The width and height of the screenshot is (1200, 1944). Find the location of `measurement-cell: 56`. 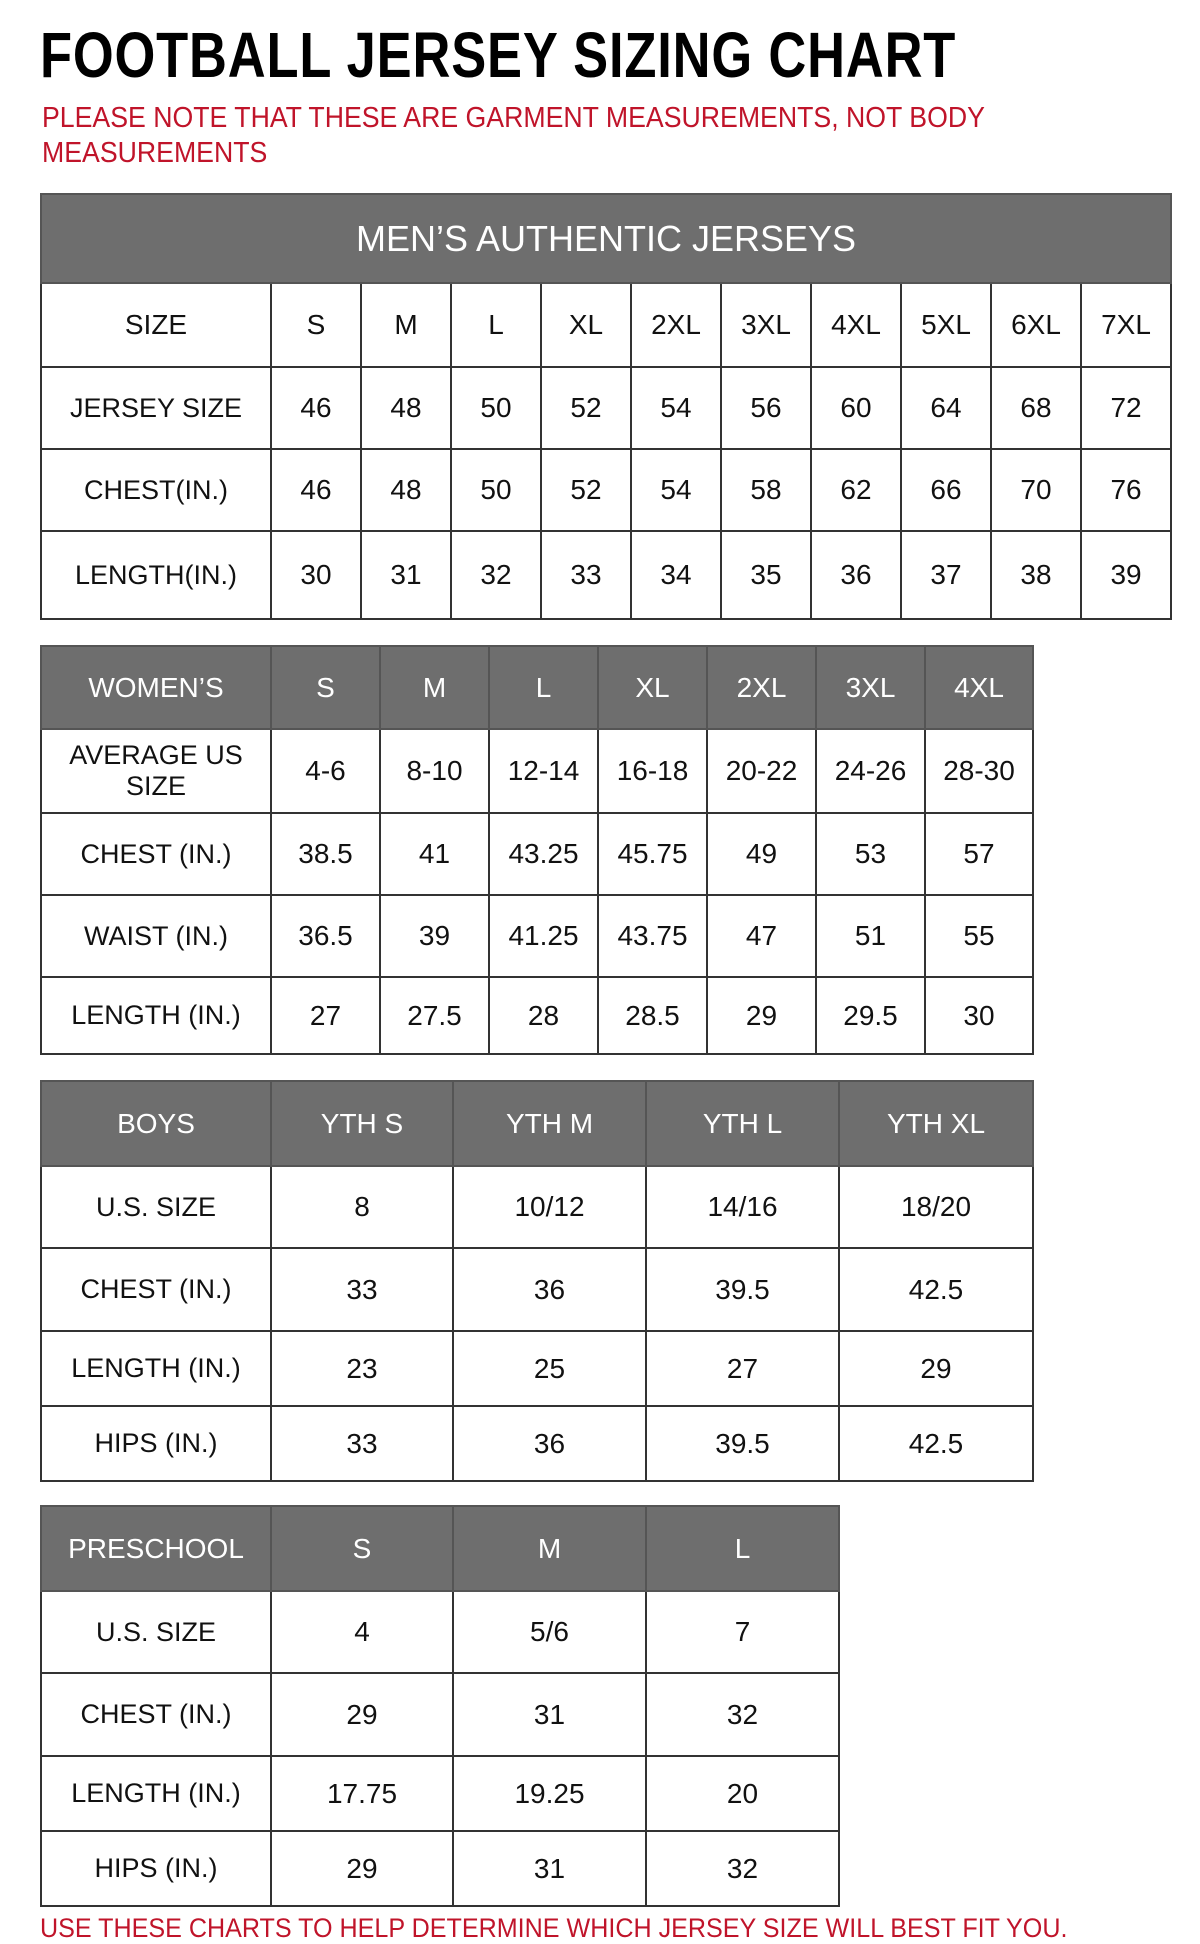

measurement-cell: 56 is located at coordinates (766, 408).